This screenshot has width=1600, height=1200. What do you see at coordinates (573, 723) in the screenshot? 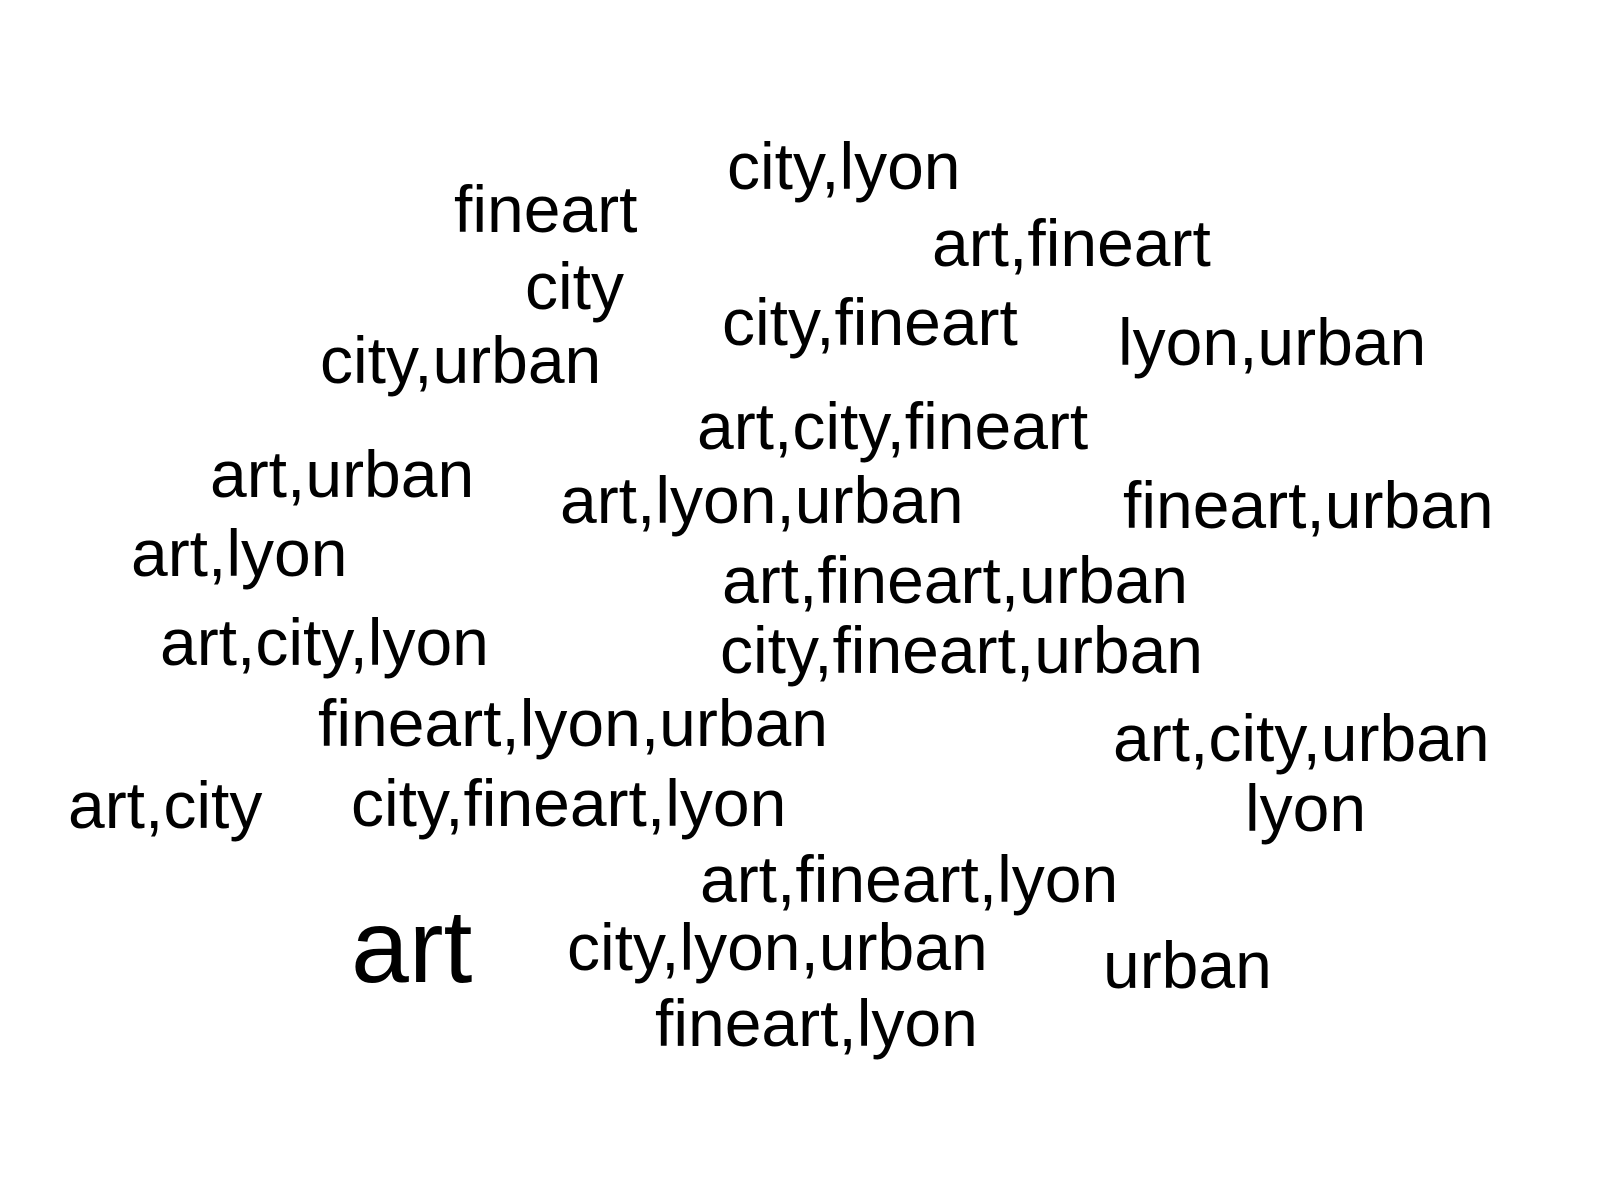
I see `word-fineart-lyon-urban: fineart,lyon,urban` at bounding box center [573, 723].